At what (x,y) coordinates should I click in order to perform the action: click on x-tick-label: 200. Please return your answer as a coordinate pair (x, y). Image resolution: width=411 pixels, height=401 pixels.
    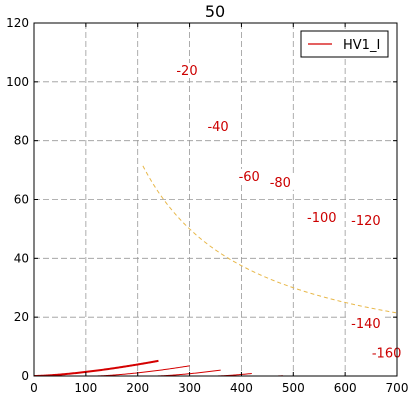
    Looking at the image, I should click on (137, 388).